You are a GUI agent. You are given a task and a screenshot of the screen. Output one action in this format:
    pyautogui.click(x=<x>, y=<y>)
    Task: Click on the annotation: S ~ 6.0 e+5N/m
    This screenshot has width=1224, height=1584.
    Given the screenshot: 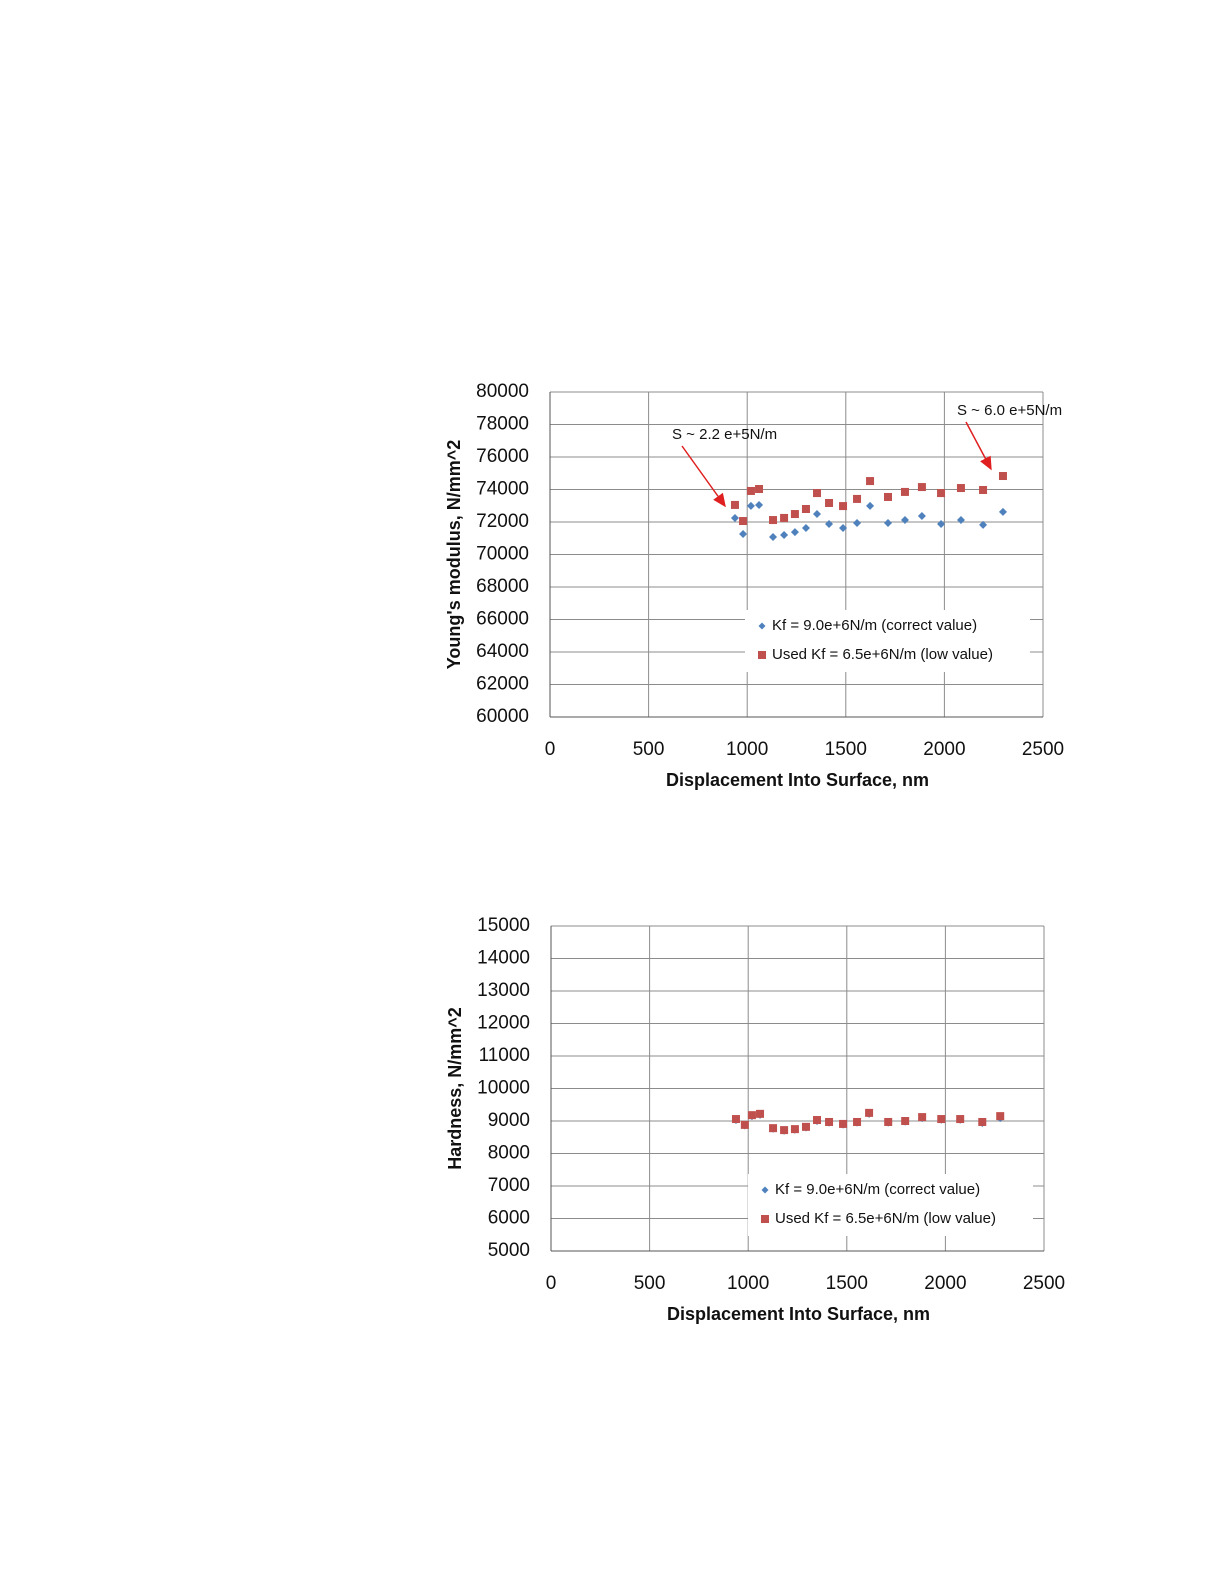 What is the action you would take?
    pyautogui.click(x=1009, y=410)
    